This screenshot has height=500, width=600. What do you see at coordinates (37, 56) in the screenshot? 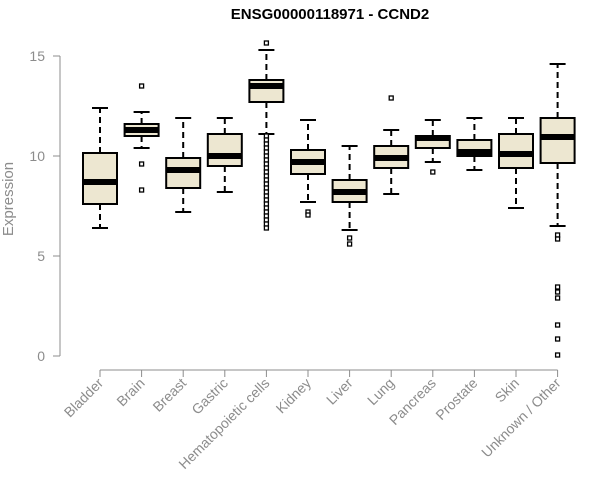
I see `y-tick-label: 15` at bounding box center [37, 56].